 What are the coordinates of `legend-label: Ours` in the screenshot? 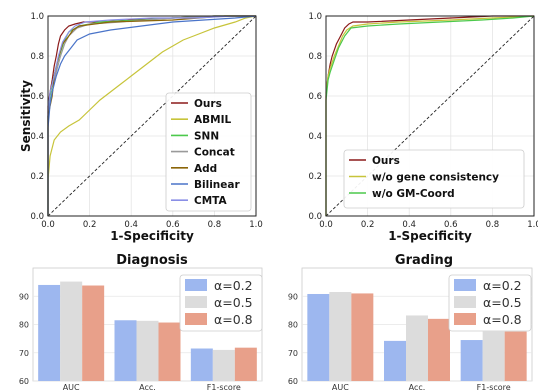 It's located at (386, 161).